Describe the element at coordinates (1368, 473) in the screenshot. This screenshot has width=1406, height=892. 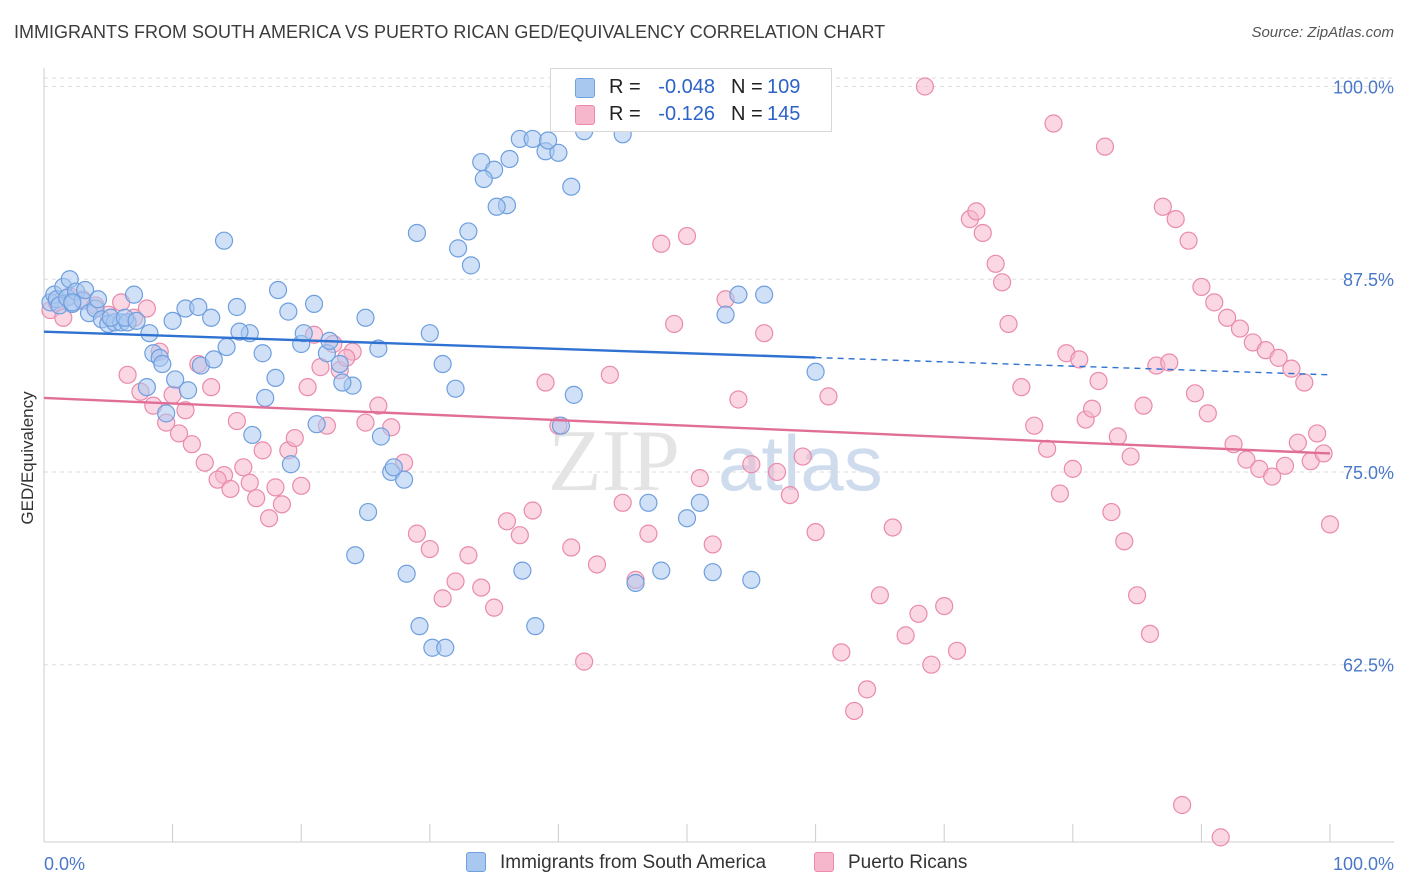
I see `y-tick-label: 75.0%` at that location.